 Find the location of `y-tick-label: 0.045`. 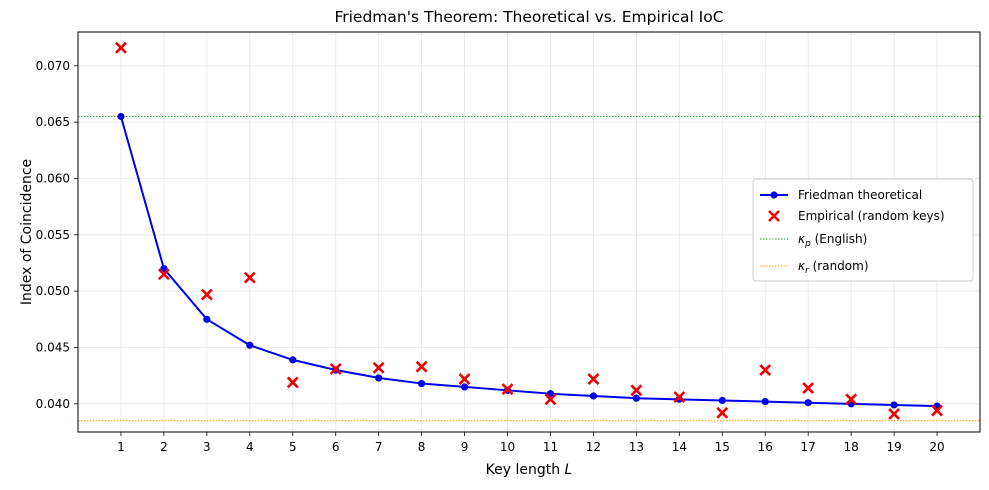

y-tick-label: 0.045 is located at coordinates (53, 347).